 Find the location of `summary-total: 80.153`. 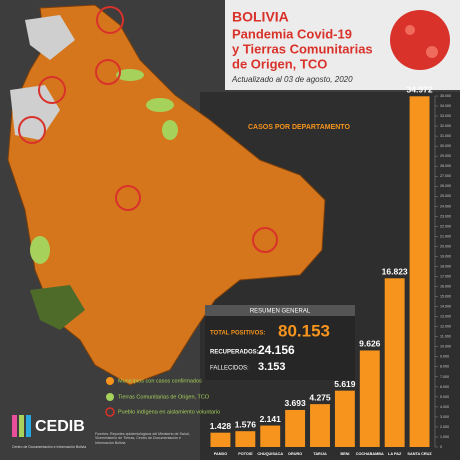

summary-total: 80.153 is located at coordinates (304, 330).